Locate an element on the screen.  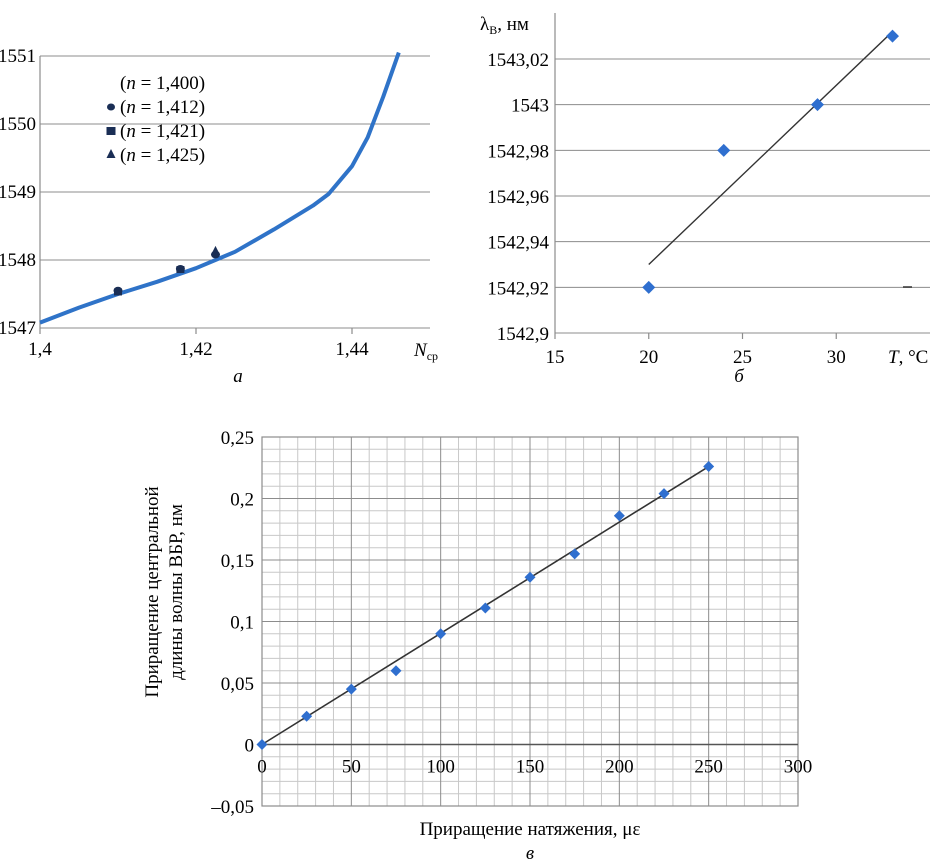
y-tick-label: 1542,94 is located at coordinates (518, 243).